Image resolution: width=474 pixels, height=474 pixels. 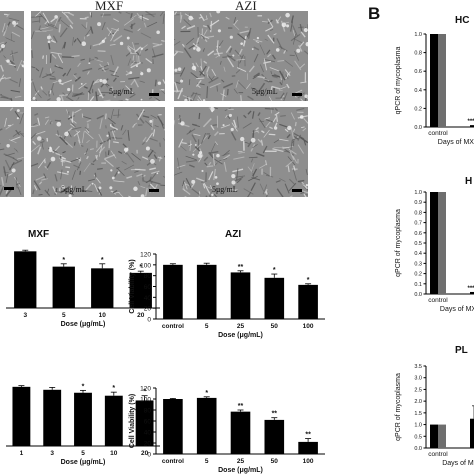 I want to click on panel-letter-b: B, so click(x=374, y=13).